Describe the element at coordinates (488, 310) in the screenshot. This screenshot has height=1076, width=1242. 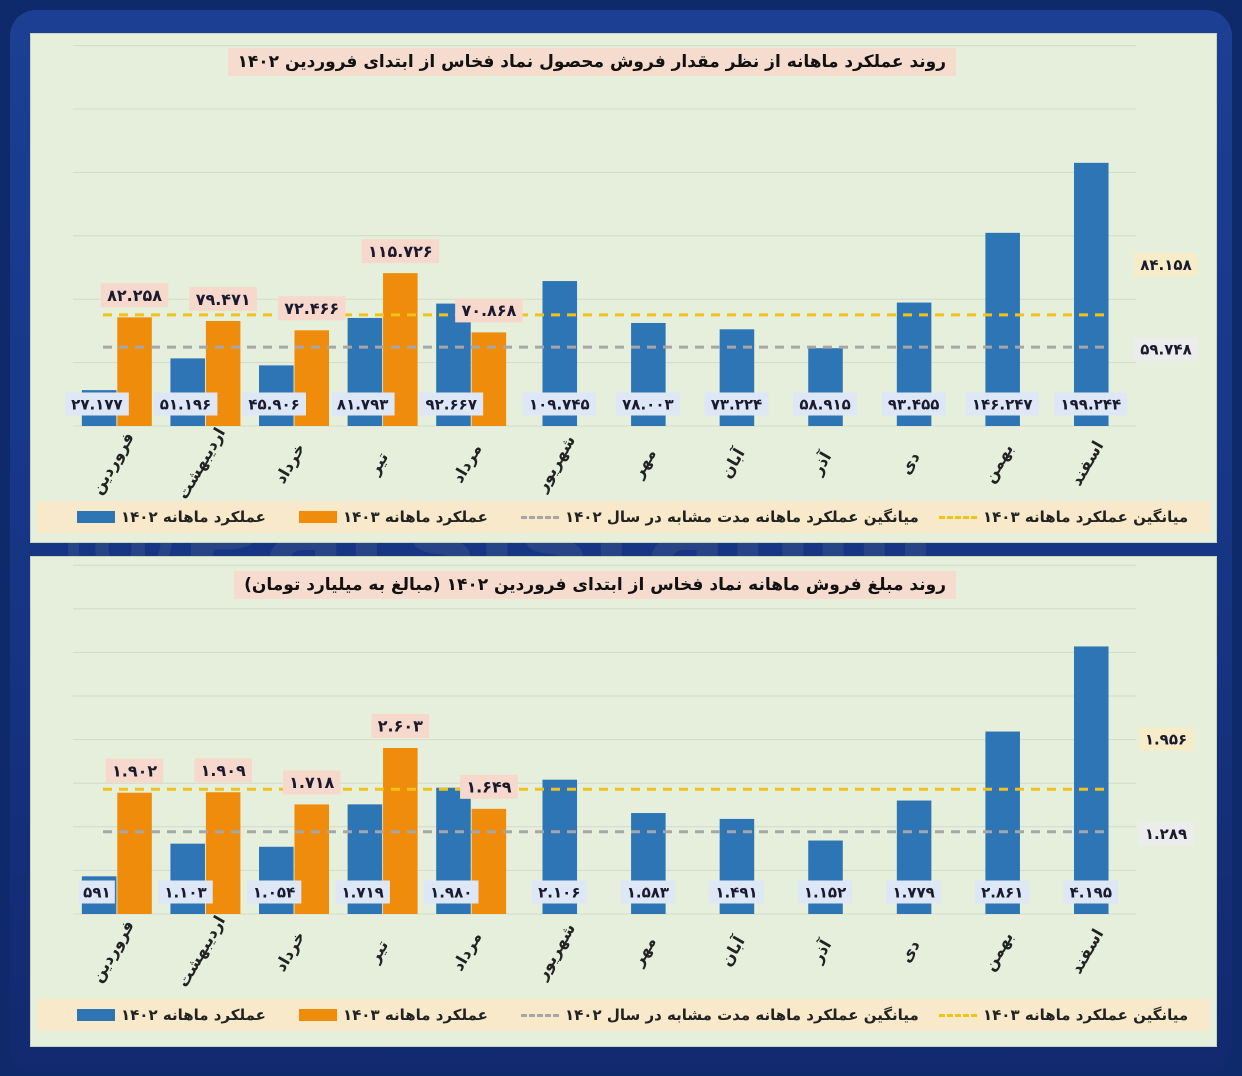
I see `data-label-1403: ۷۰.۸۶۸` at that location.